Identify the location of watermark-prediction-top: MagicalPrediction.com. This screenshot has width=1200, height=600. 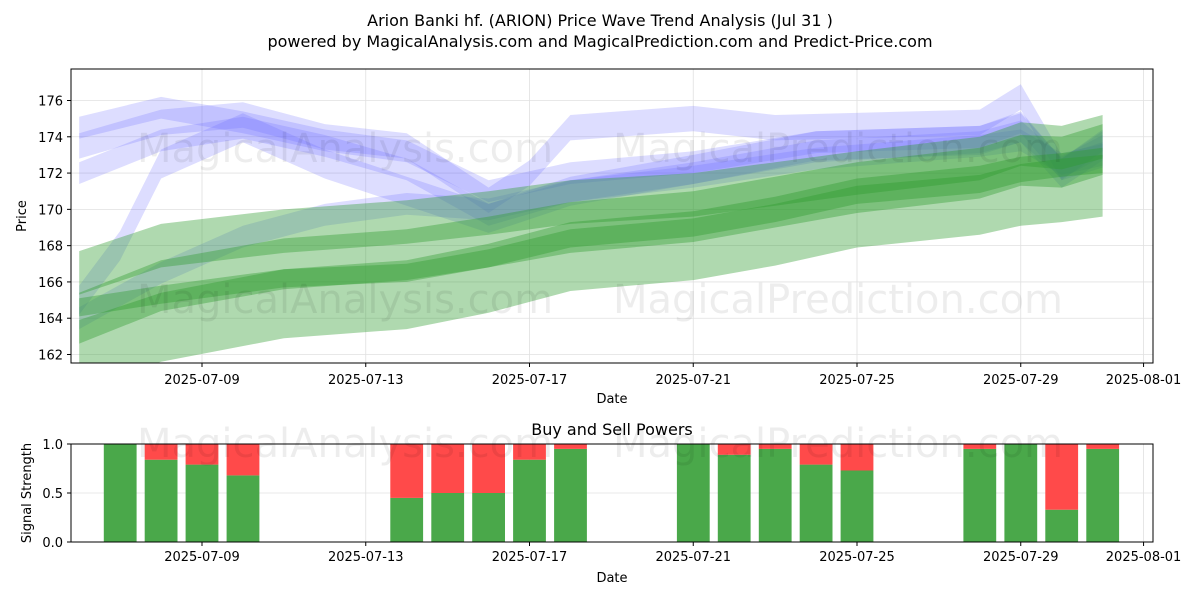
(838, 149).